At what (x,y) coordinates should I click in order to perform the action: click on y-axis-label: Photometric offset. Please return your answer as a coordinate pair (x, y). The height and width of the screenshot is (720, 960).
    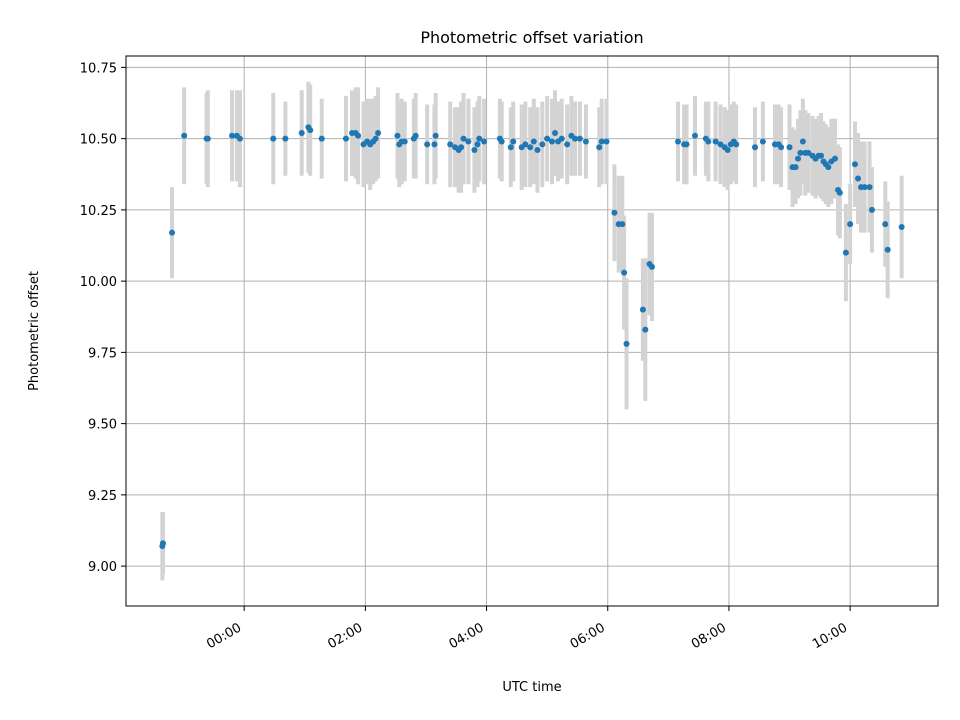
    Looking at the image, I should click on (34, 331).